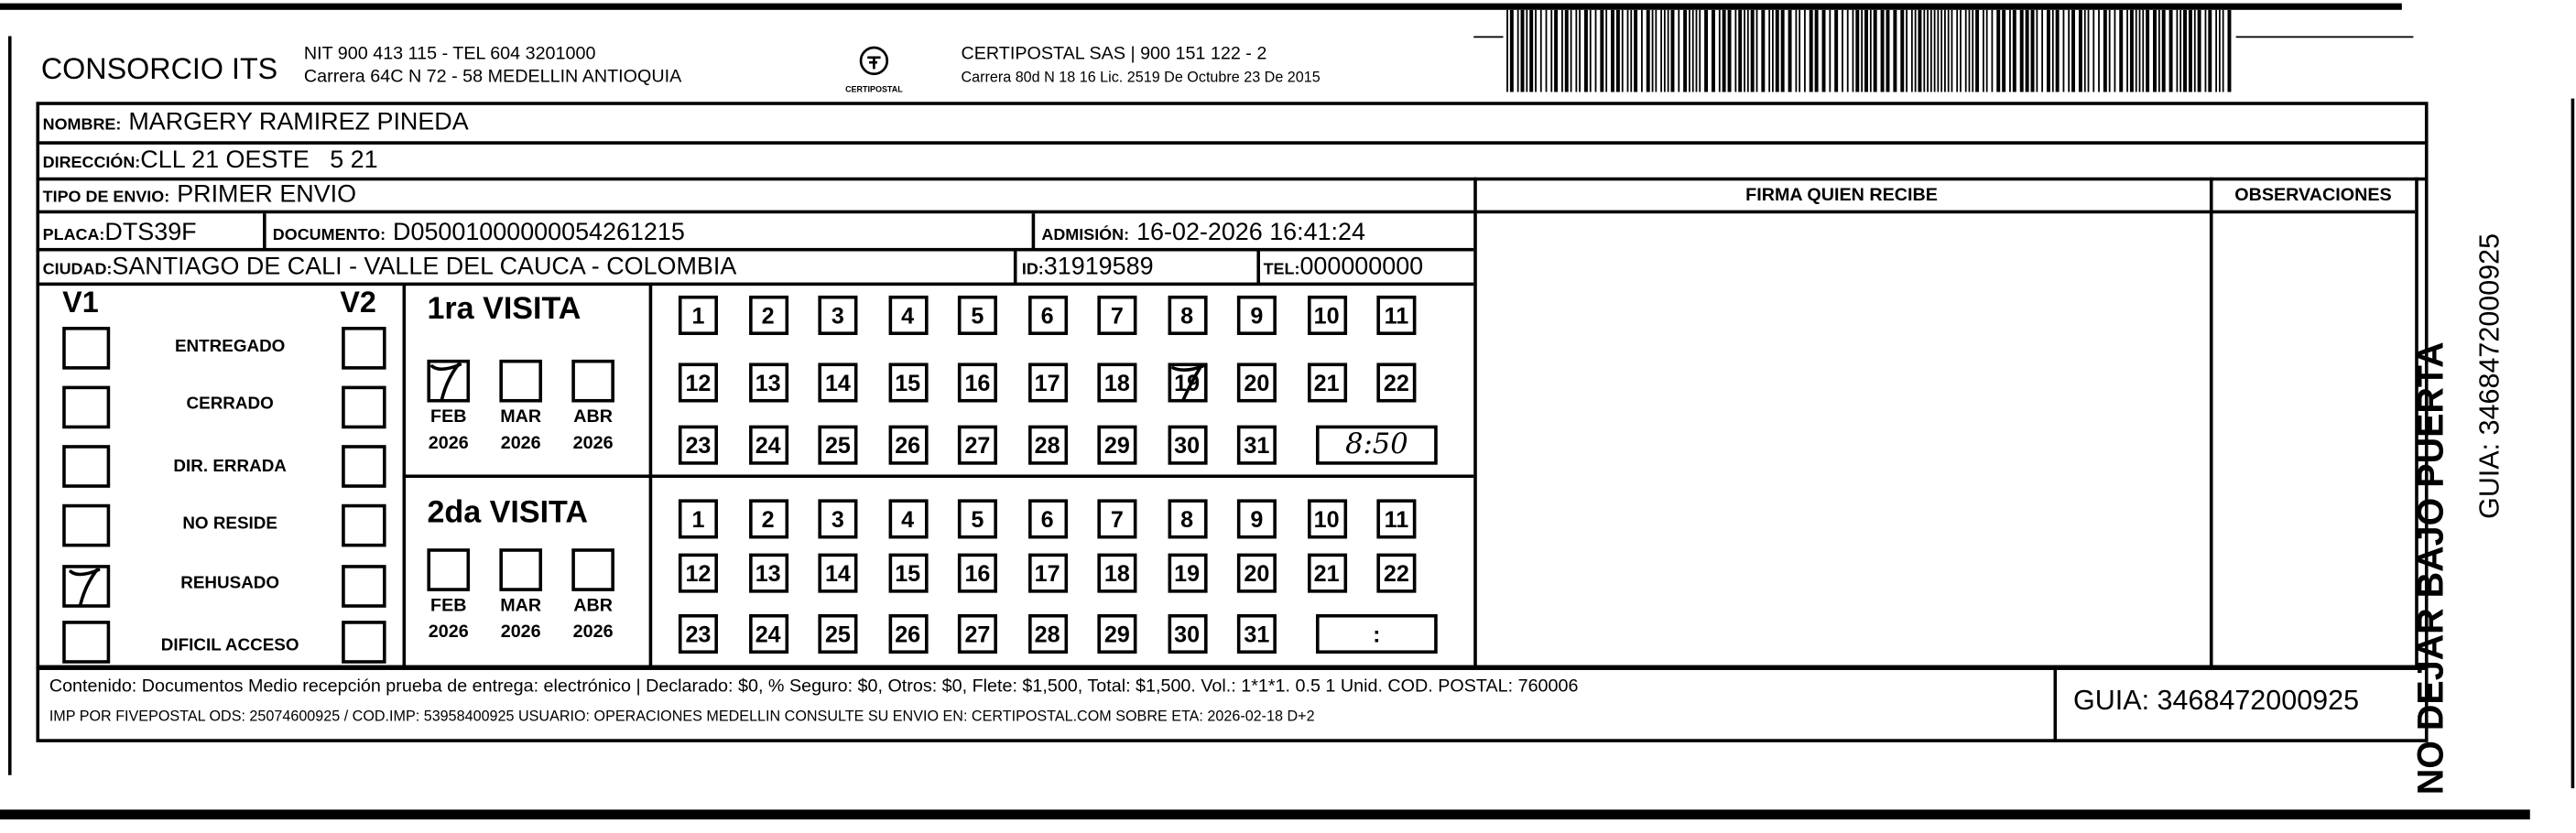 The width and height of the screenshot is (2576, 833). What do you see at coordinates (755, 284) in the screenshot?
I see `row-divider` at bounding box center [755, 284].